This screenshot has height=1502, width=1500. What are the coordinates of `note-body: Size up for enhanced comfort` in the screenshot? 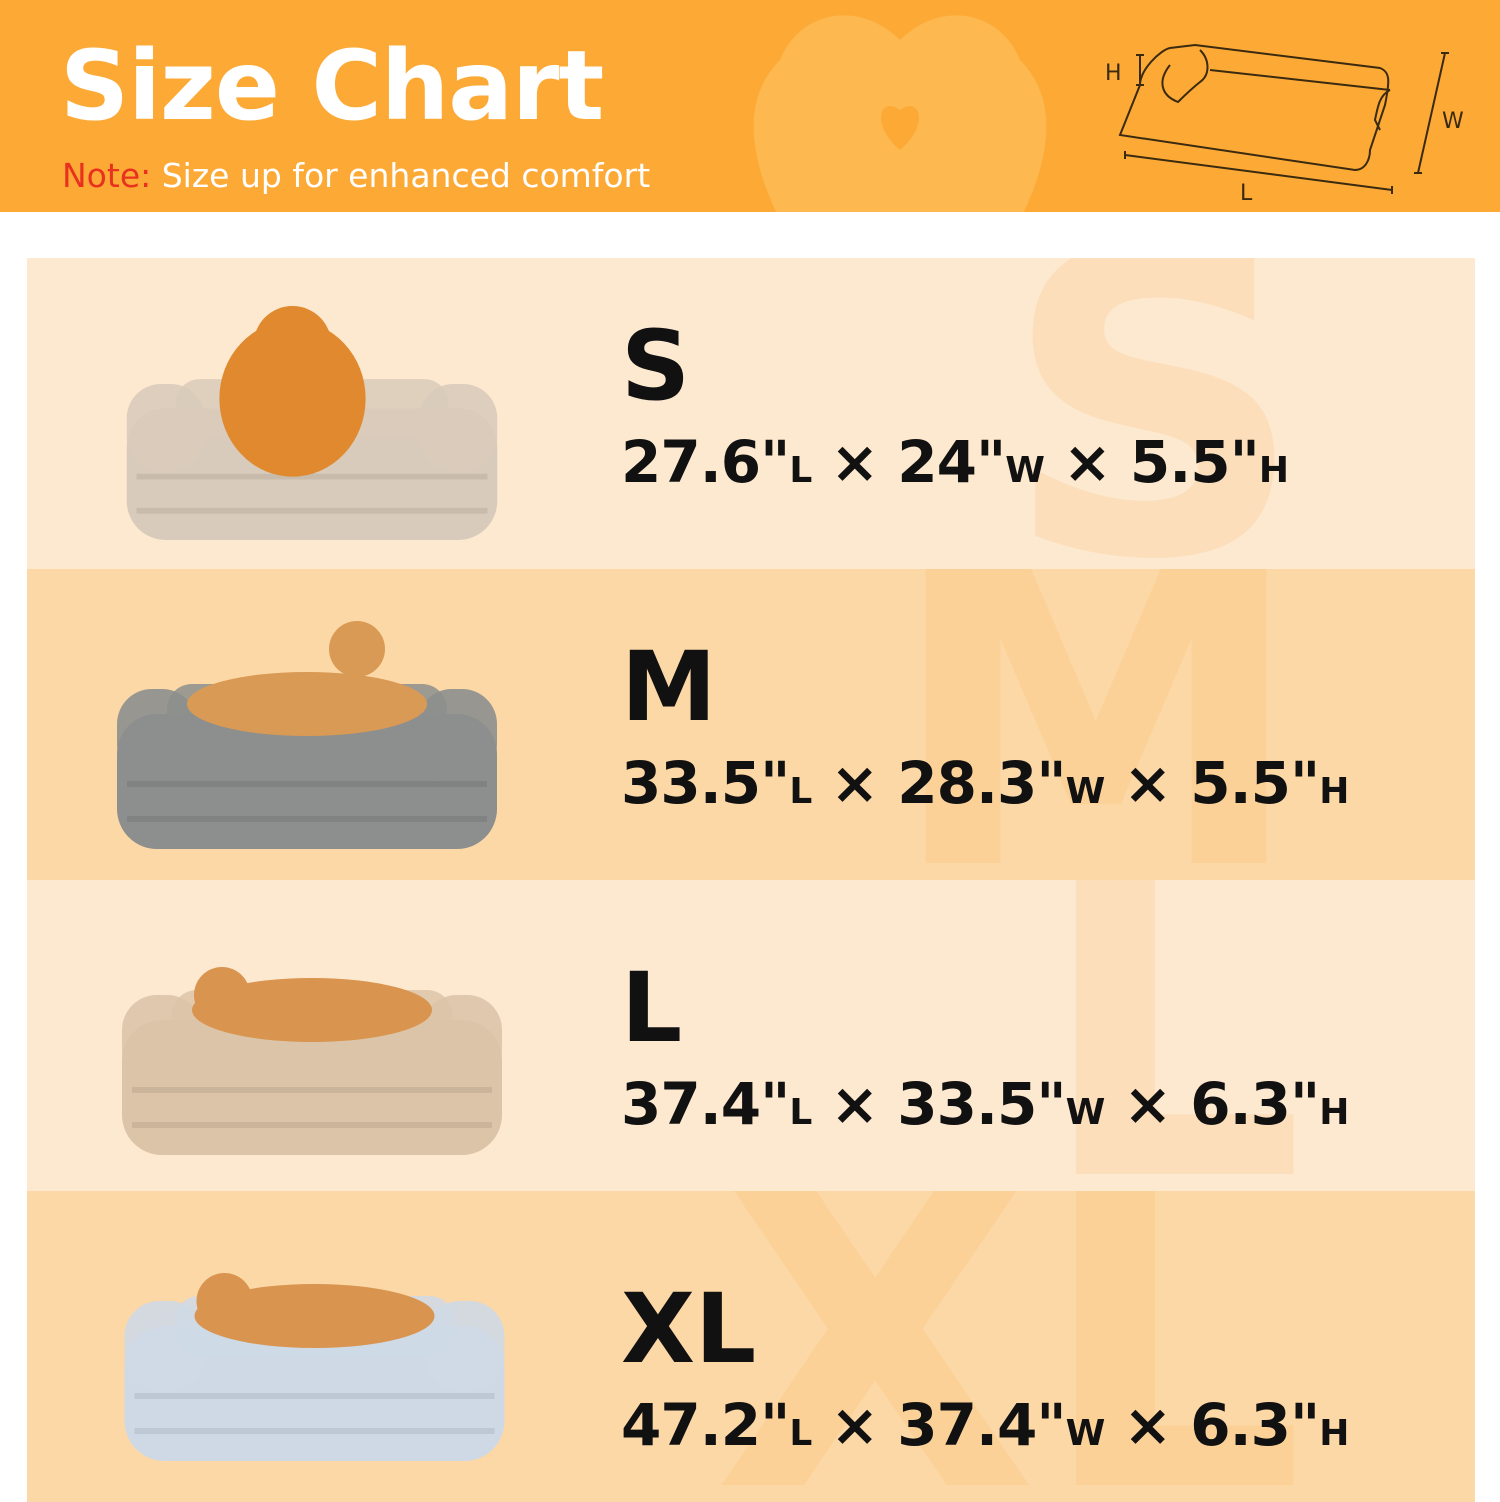 It's located at (401, 175).